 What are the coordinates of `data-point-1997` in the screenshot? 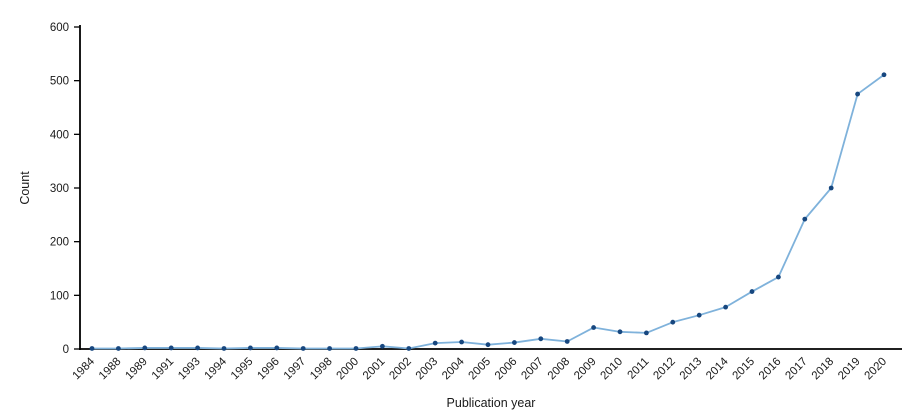 It's located at (303, 348).